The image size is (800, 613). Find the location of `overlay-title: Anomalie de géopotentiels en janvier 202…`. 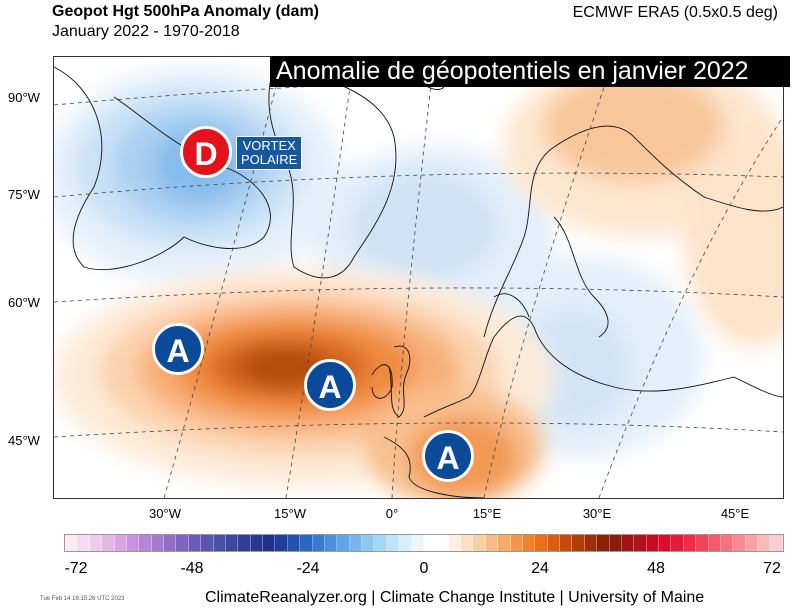

overlay-title: Anomalie de géopotentiels en janvier 202… is located at coordinates (530, 71).